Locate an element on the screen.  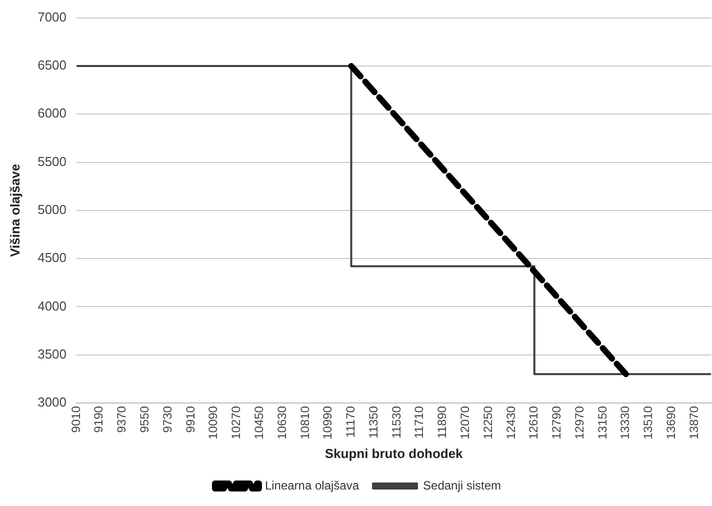
x-tick-label: 10450 is located at coordinates (259, 423).